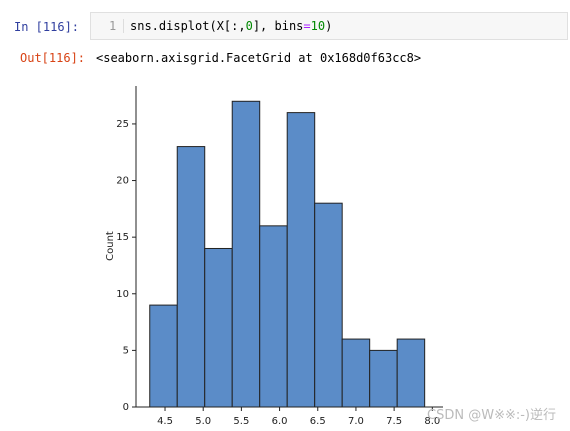 This screenshot has height=431, width=570. What do you see at coordinates (356, 421) in the screenshot?
I see `x-tick-label: 7.0` at bounding box center [356, 421].